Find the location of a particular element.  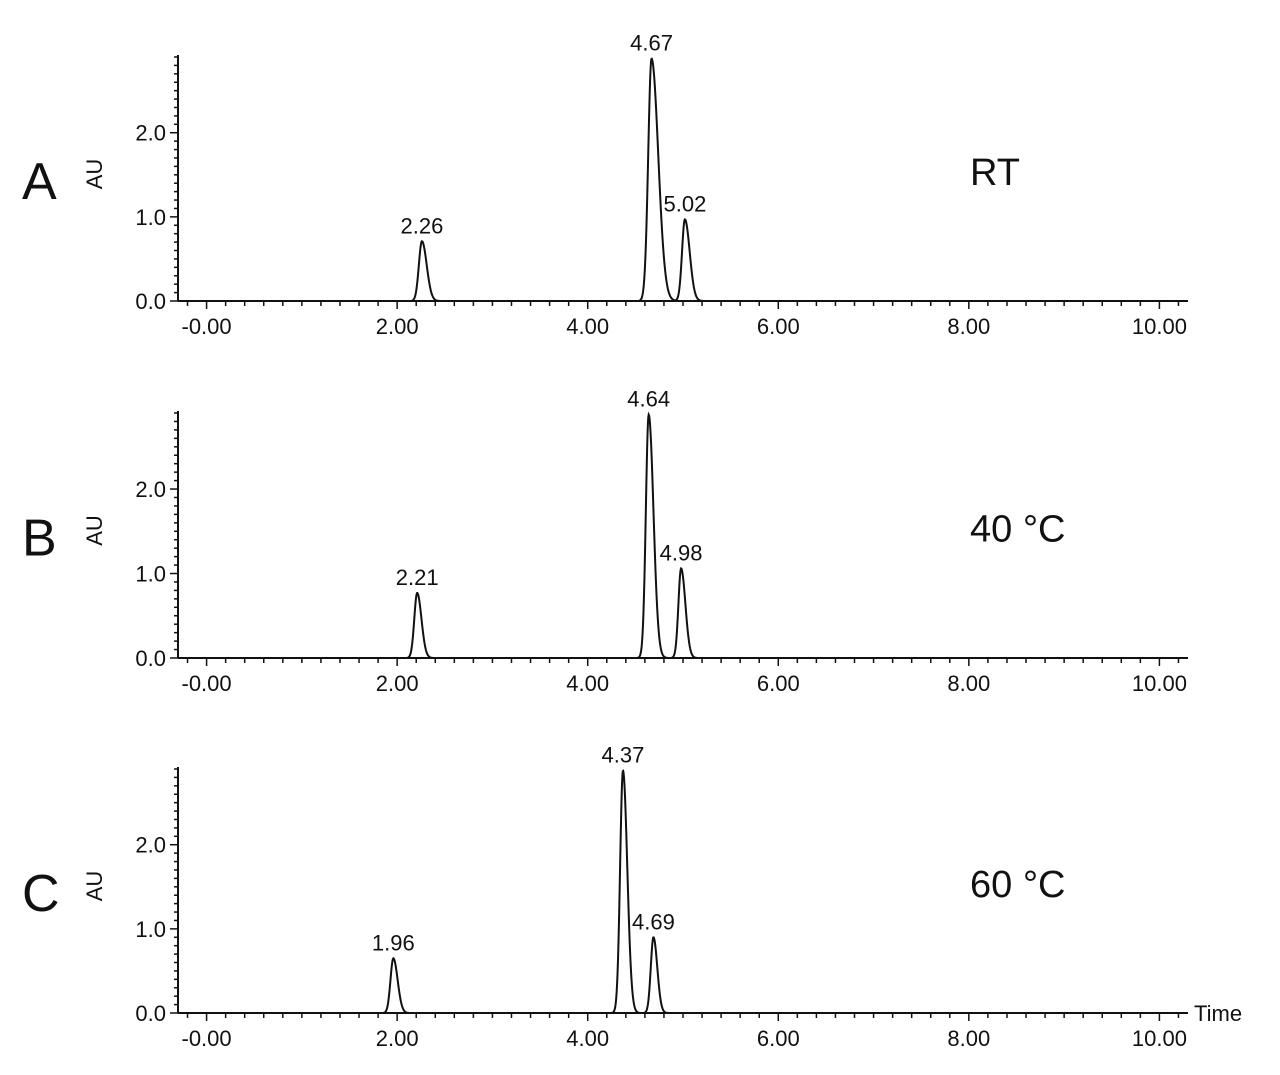

peak-label: 4.67 is located at coordinates (651, 43).